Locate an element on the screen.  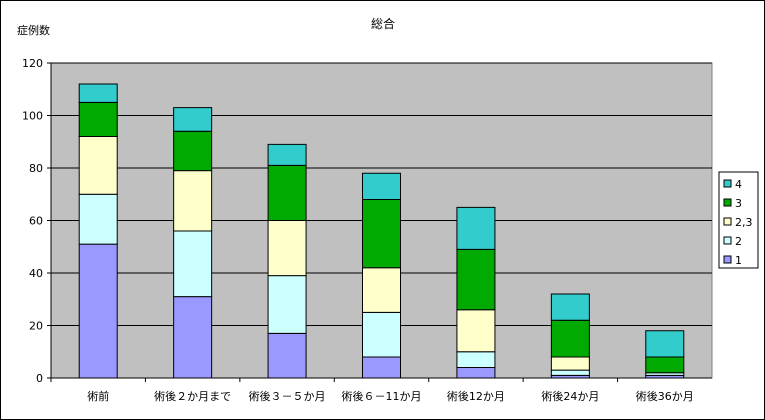
y-tick-label: 120 is located at coordinates (32, 63).